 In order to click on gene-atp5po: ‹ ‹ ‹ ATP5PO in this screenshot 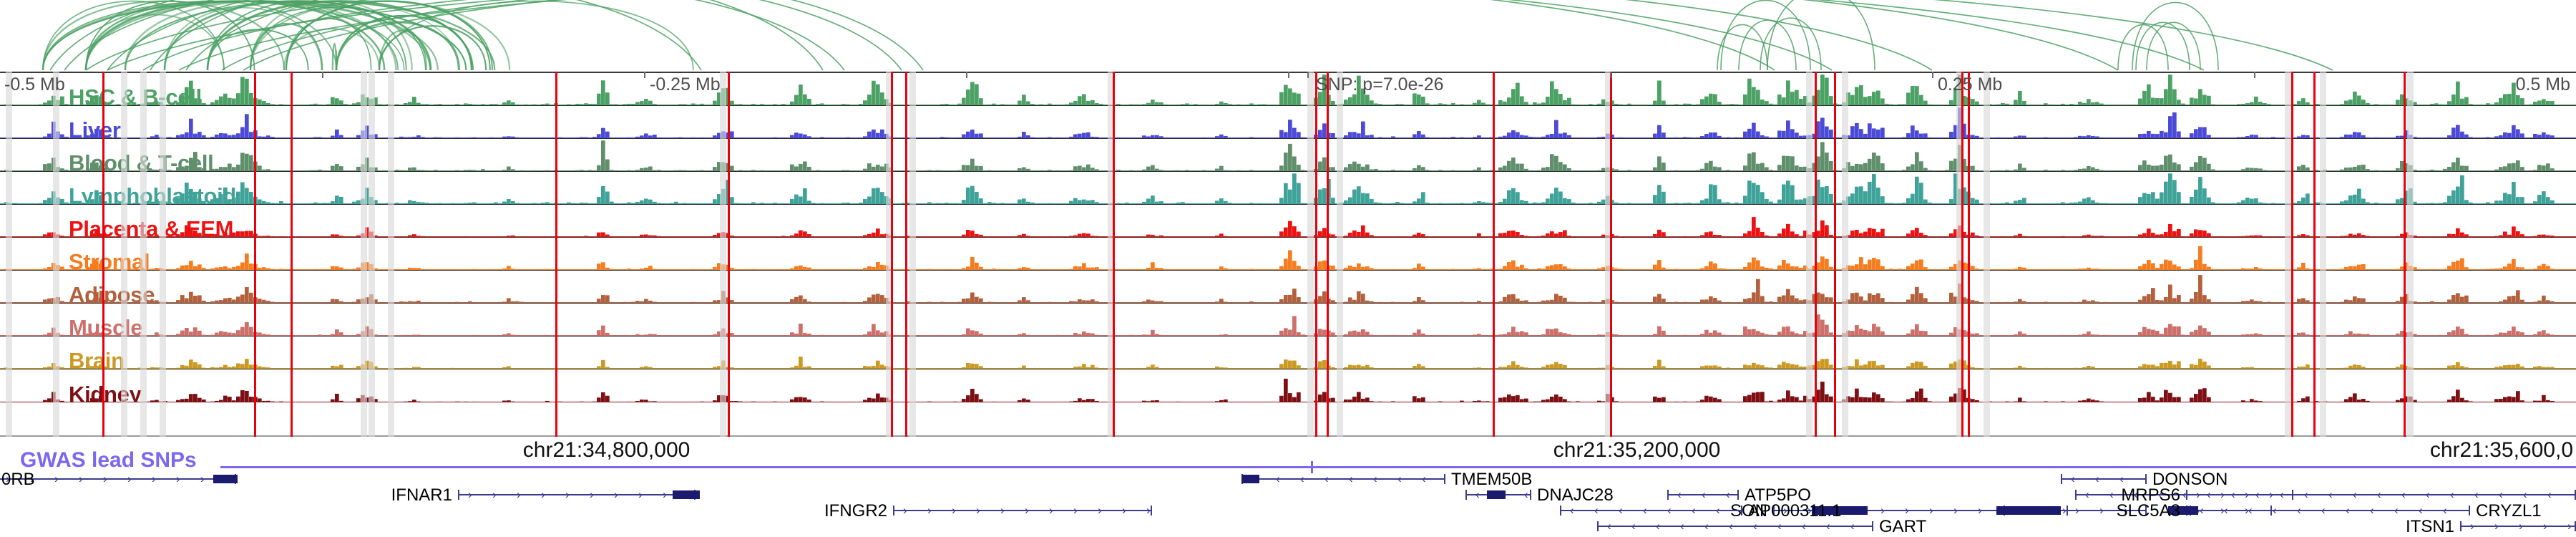, I will do `click(1739, 495)`.